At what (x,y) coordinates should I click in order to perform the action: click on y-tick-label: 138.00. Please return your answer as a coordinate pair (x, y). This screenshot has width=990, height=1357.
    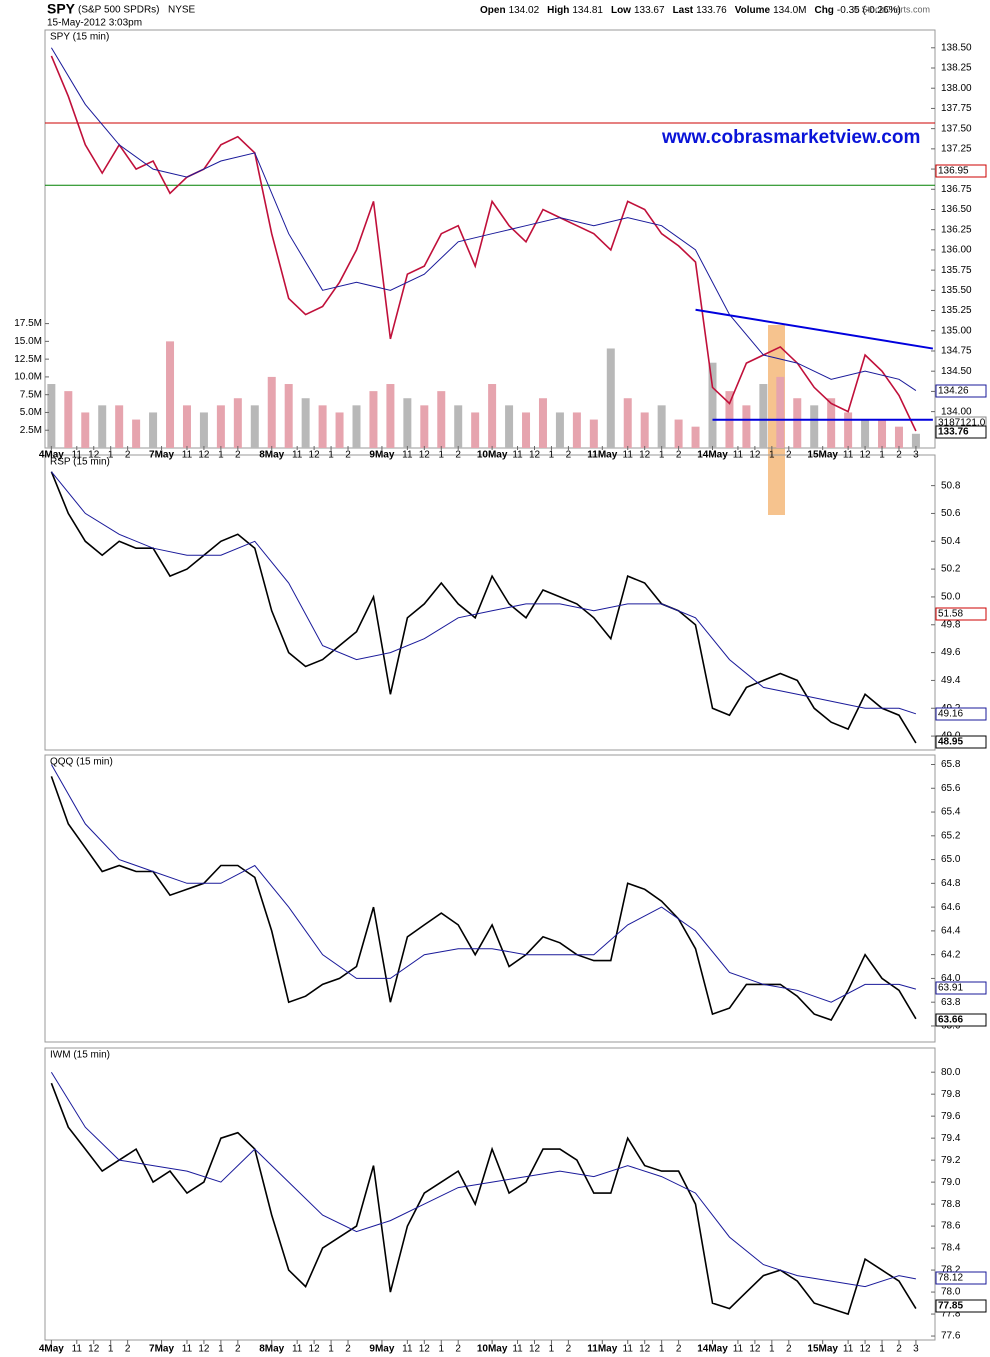
    Looking at the image, I should click on (956, 88).